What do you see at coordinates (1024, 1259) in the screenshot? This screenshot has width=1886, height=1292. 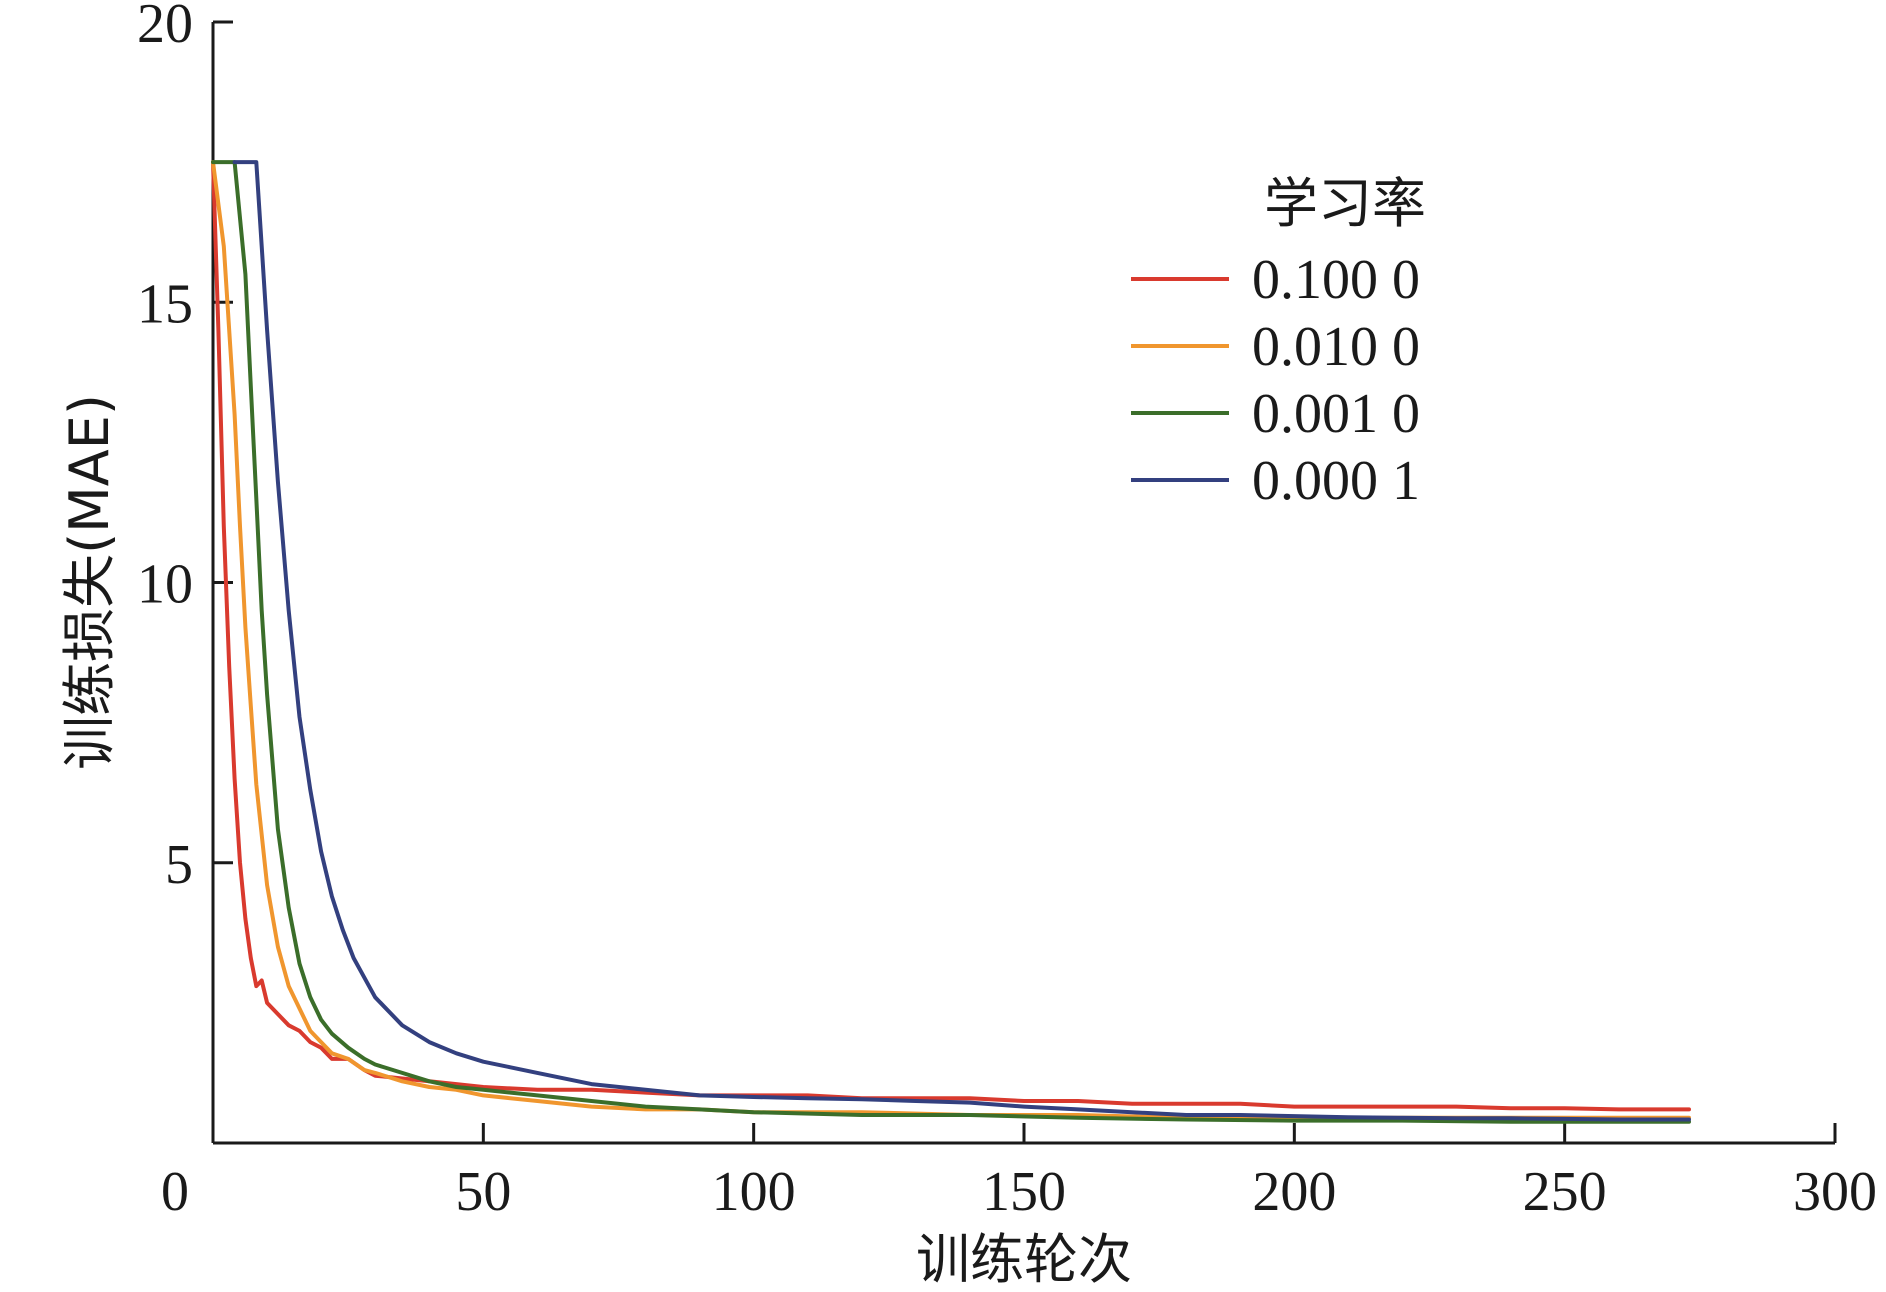 I see `x-axis-title: 训练轮次` at bounding box center [1024, 1259].